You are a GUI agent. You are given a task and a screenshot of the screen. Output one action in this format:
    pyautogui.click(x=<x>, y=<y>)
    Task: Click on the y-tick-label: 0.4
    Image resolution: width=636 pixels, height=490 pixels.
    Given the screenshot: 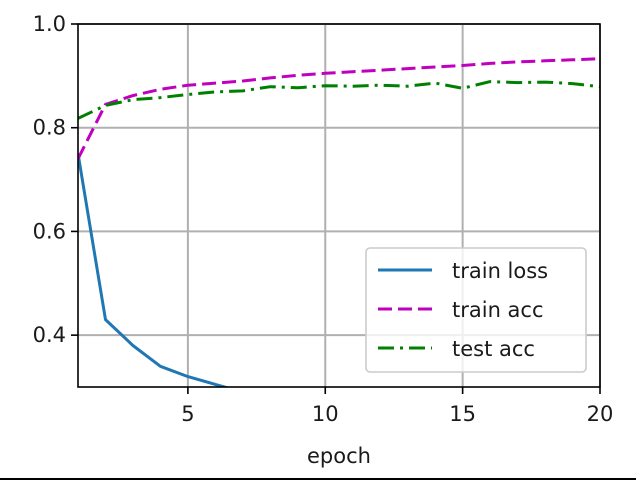 What is the action you would take?
    pyautogui.click(x=49, y=335)
    